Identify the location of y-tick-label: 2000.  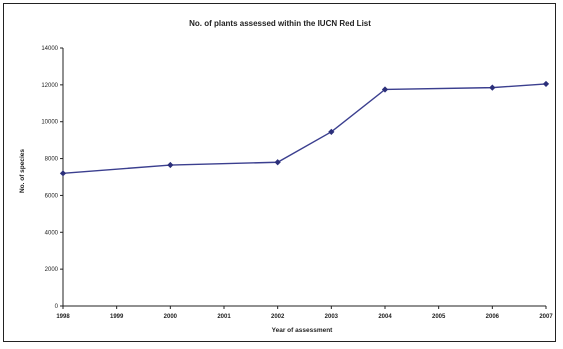
(52, 270).